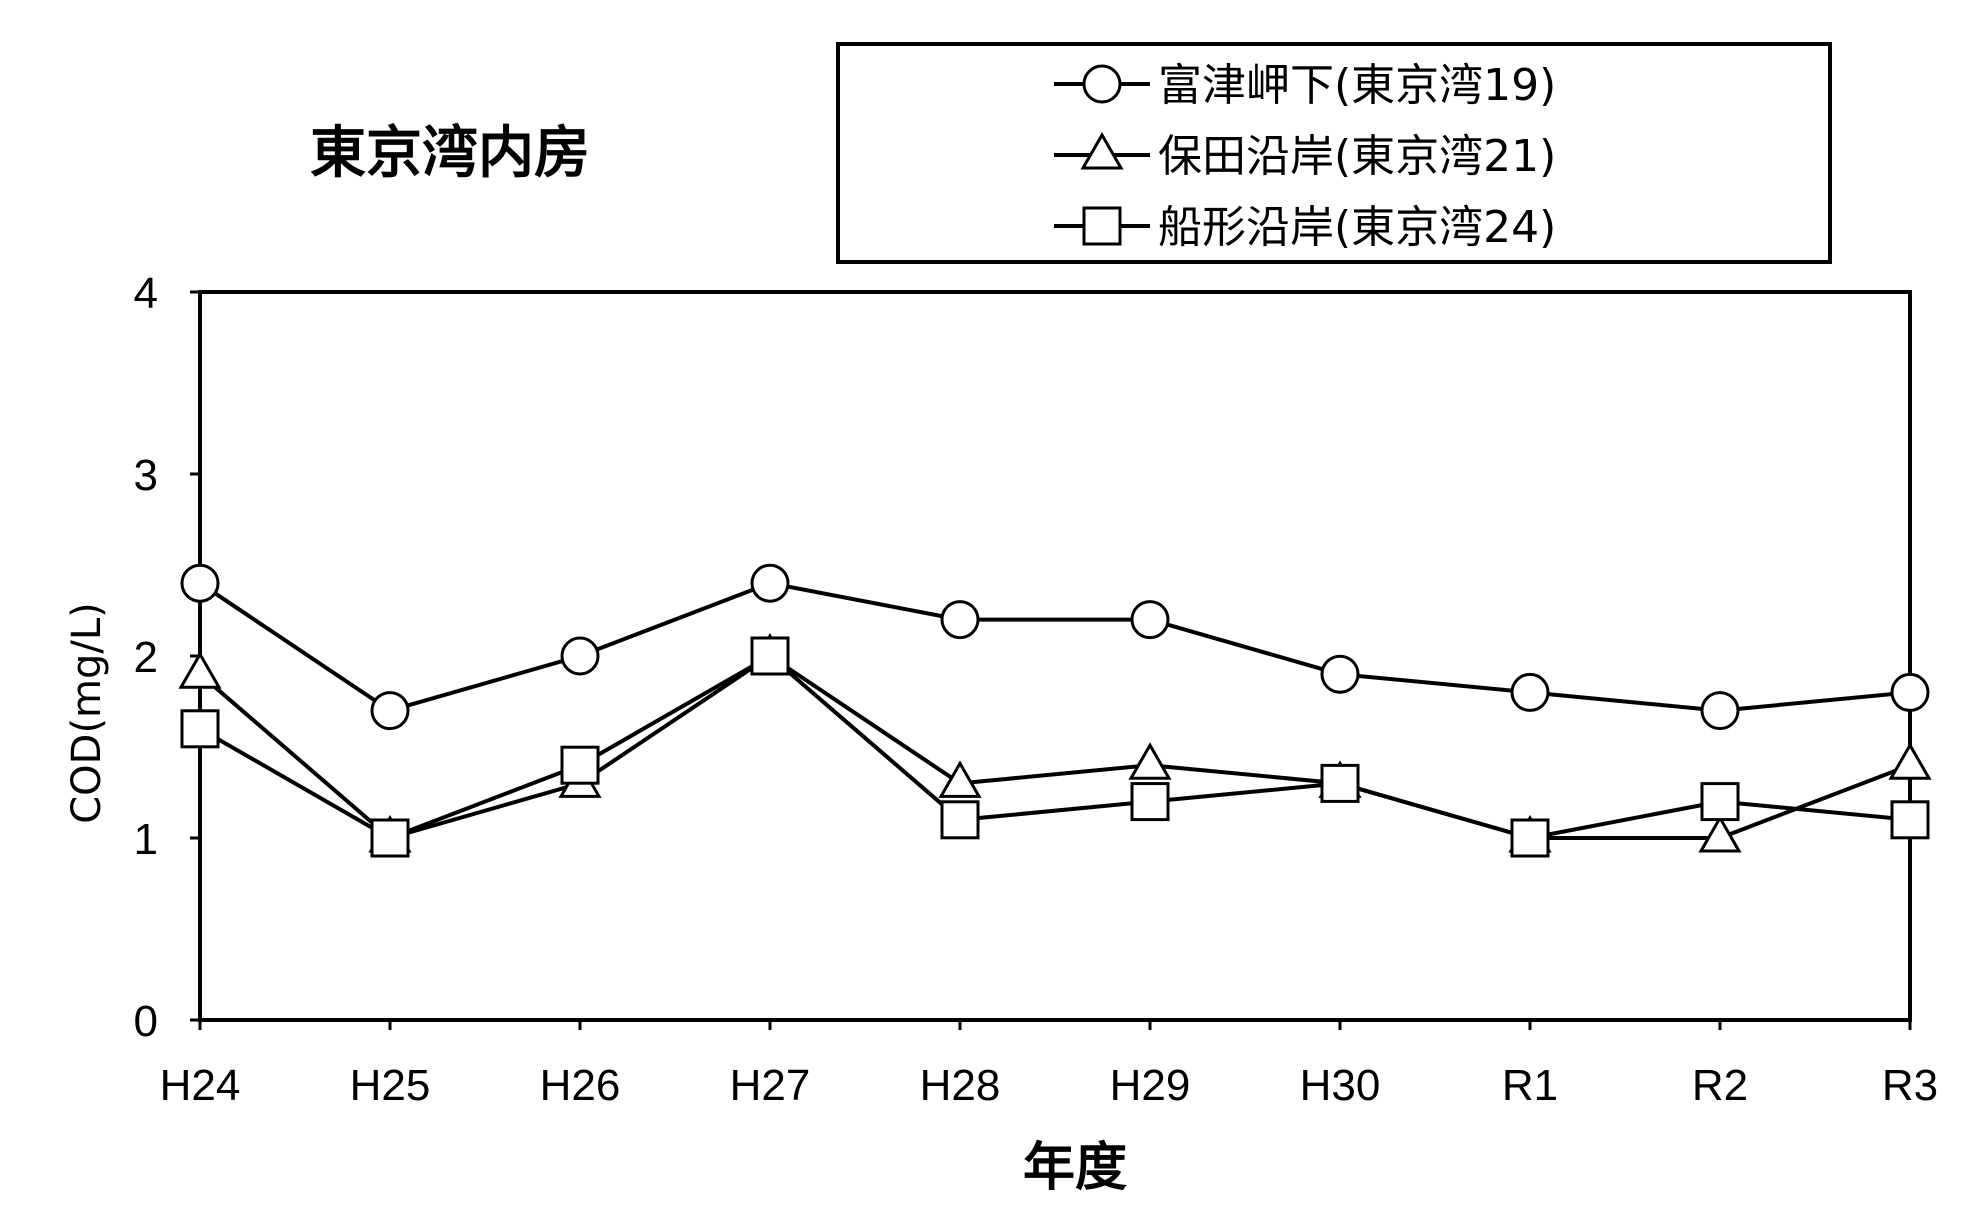 This screenshot has width=1970, height=1206. Describe the element at coordinates (580, 1085) in the screenshot. I see `x-tick-label: H26` at that location.